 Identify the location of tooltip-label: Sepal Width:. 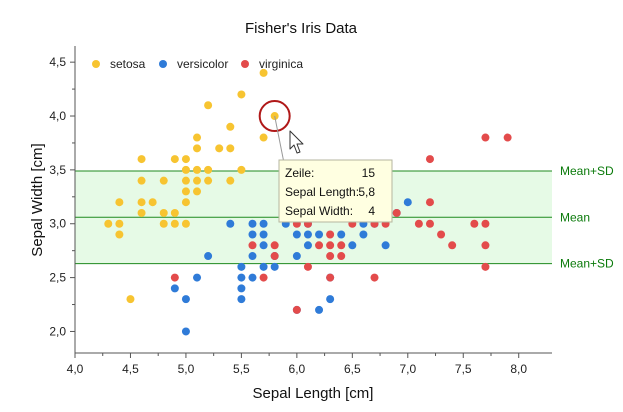
(319, 211).